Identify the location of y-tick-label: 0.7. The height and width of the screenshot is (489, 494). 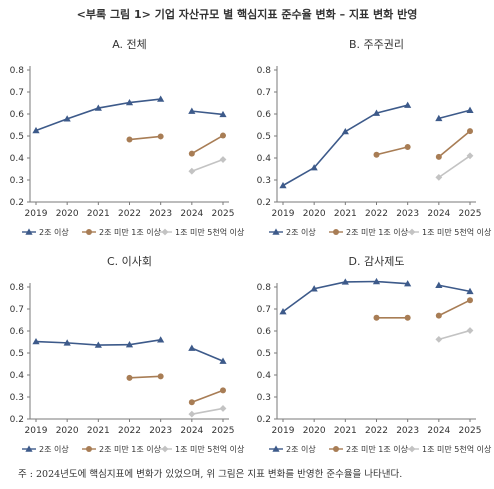
(264, 93).